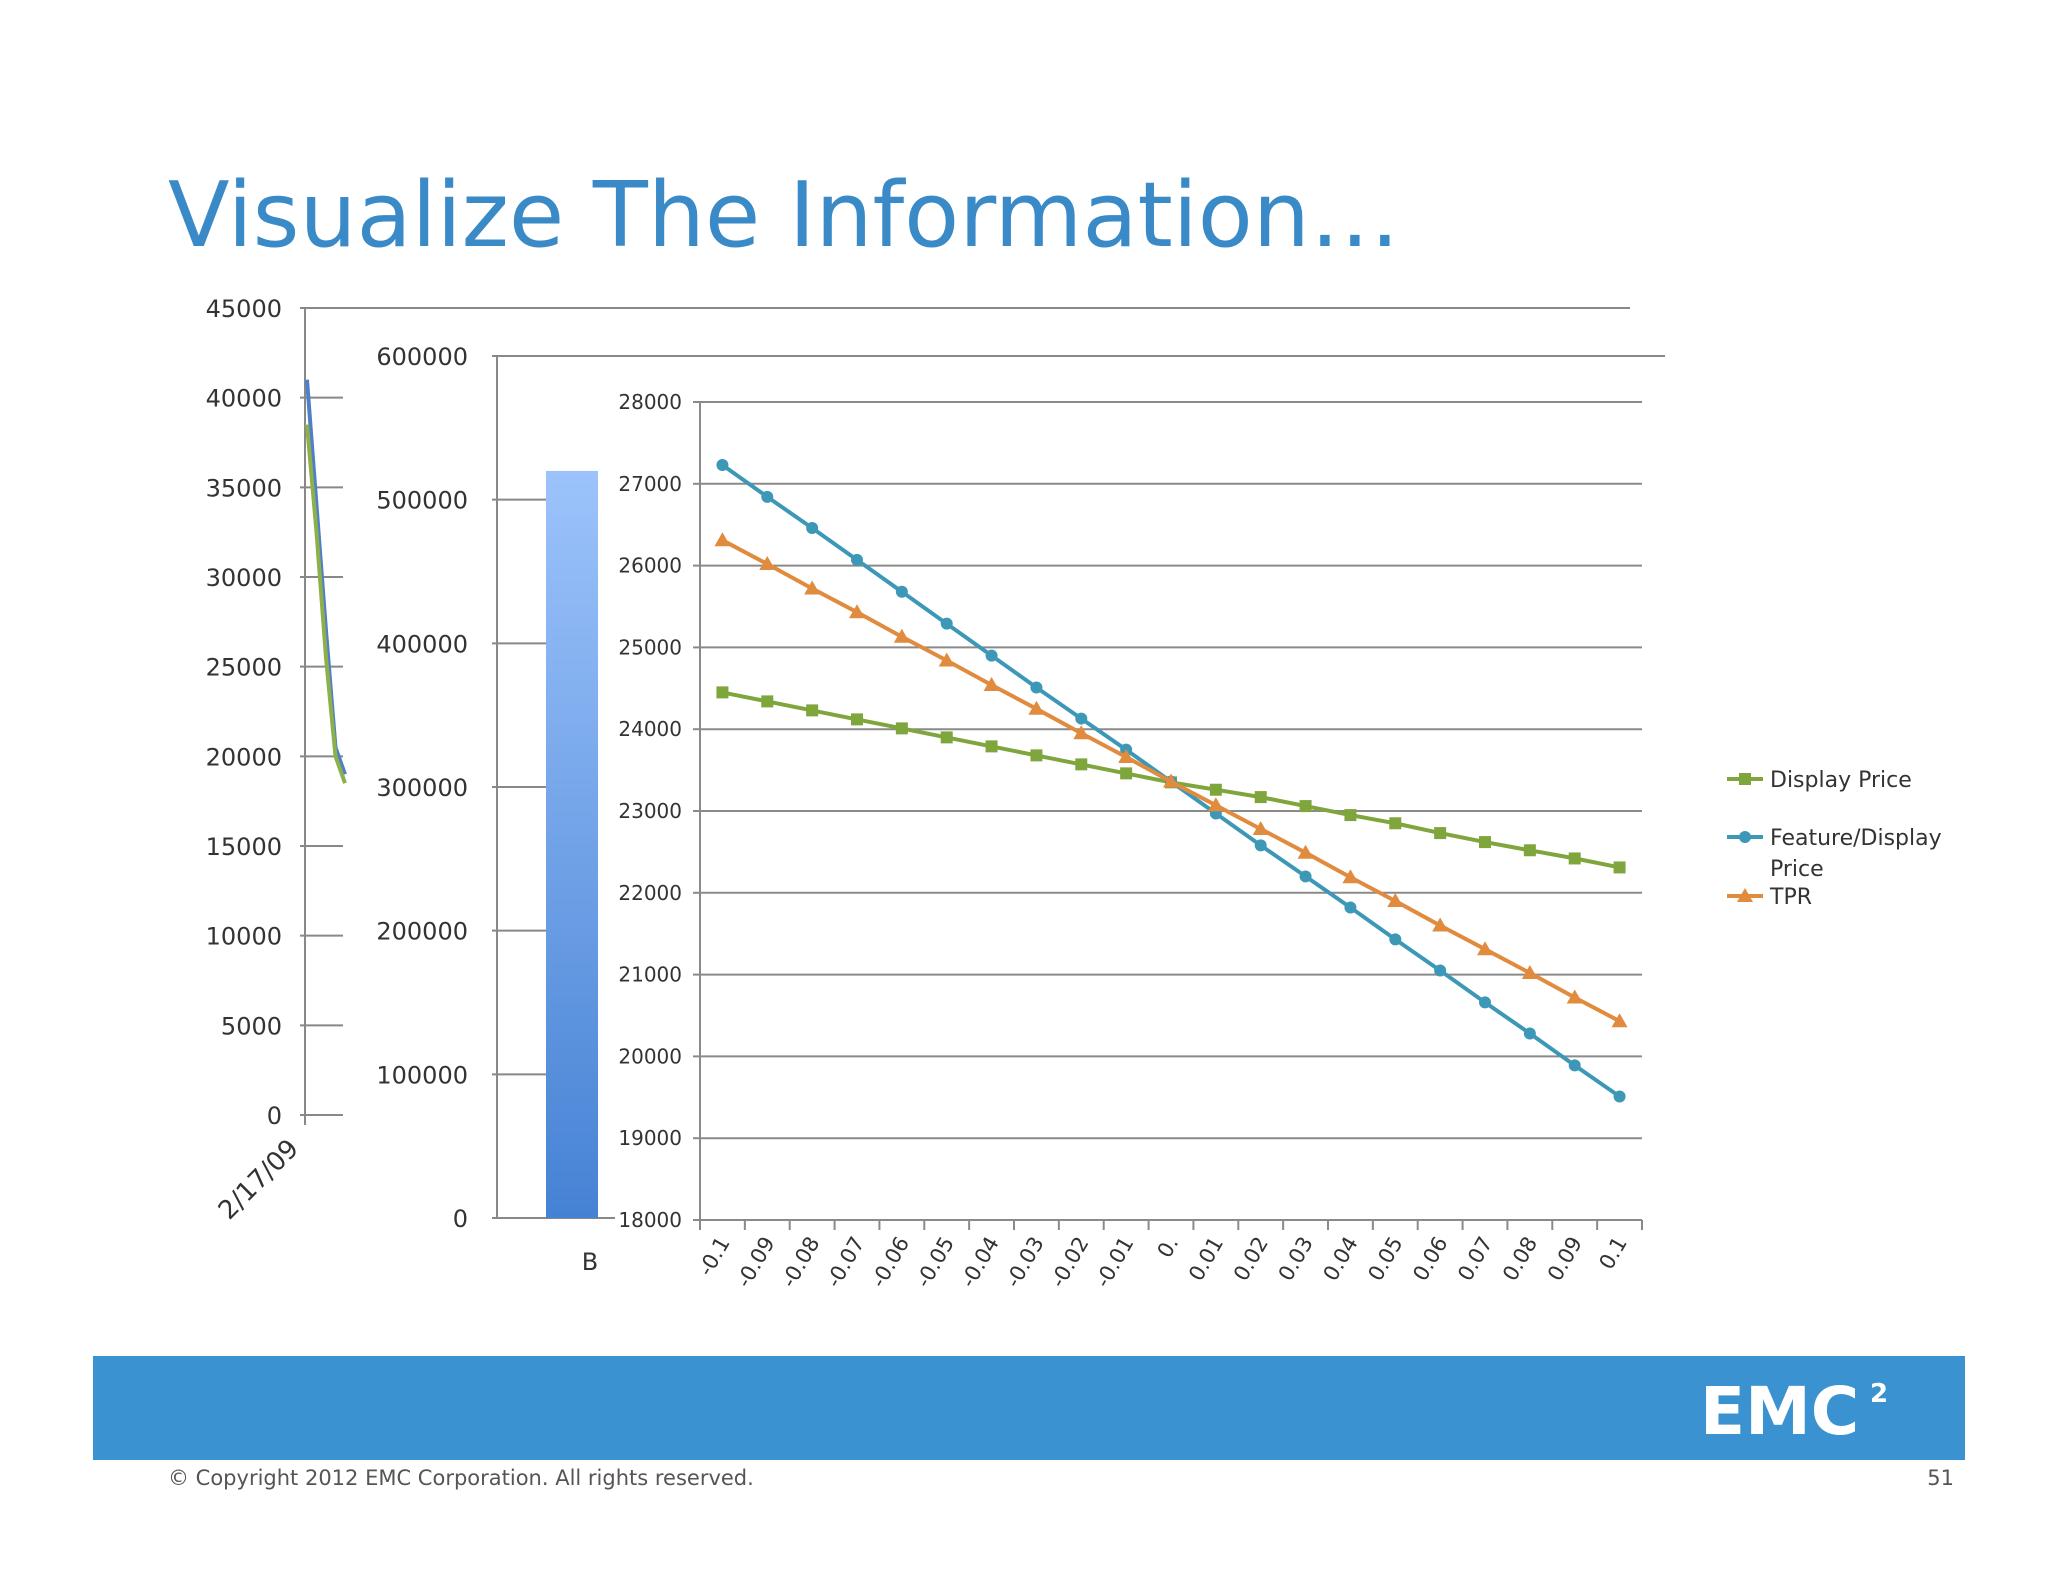  Describe the element at coordinates (650, 566) in the screenshot. I see `front-y-tick-label: 26000` at that location.